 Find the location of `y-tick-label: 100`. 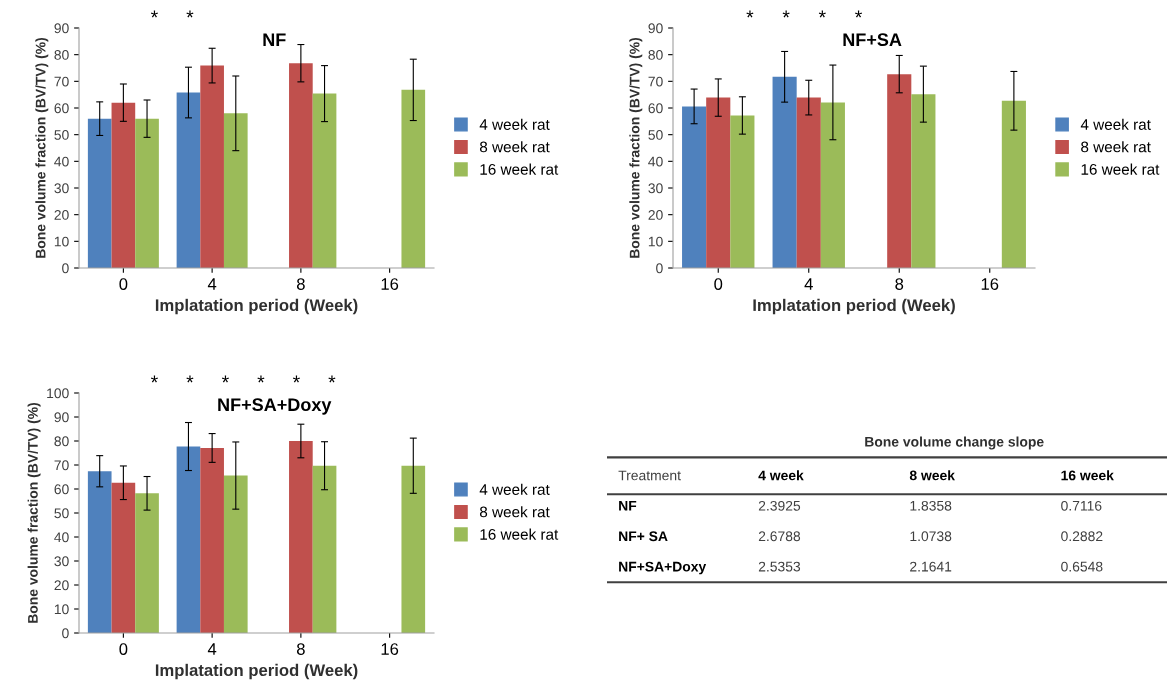

y-tick-label: 100 is located at coordinates (58, 393).